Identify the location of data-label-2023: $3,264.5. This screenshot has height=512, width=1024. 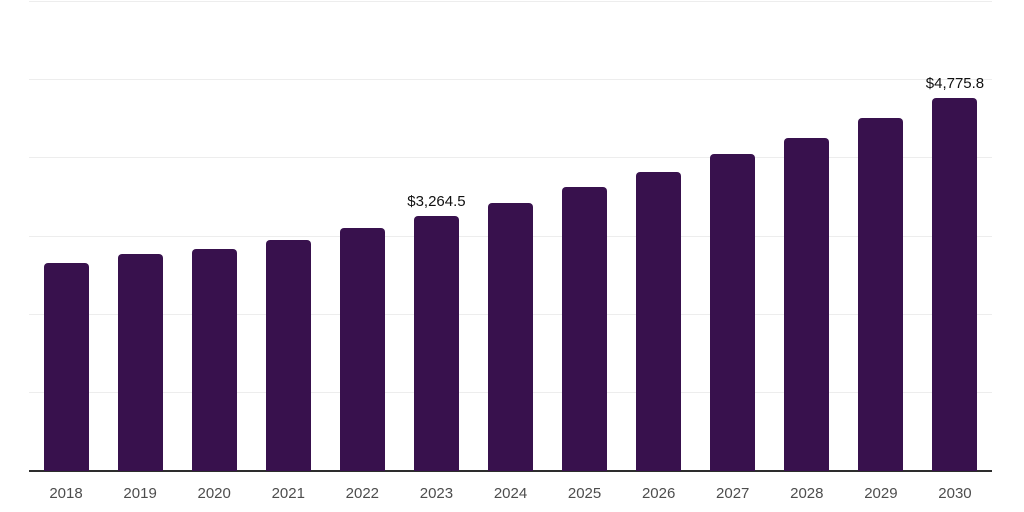
(436, 201).